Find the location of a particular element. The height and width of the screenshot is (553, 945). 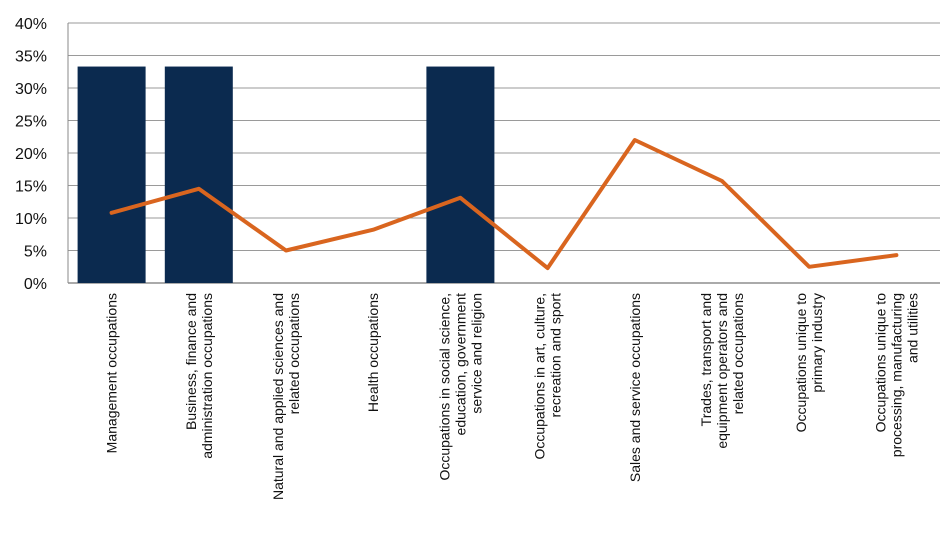

y-tick-label: 20% is located at coordinates (31, 154).